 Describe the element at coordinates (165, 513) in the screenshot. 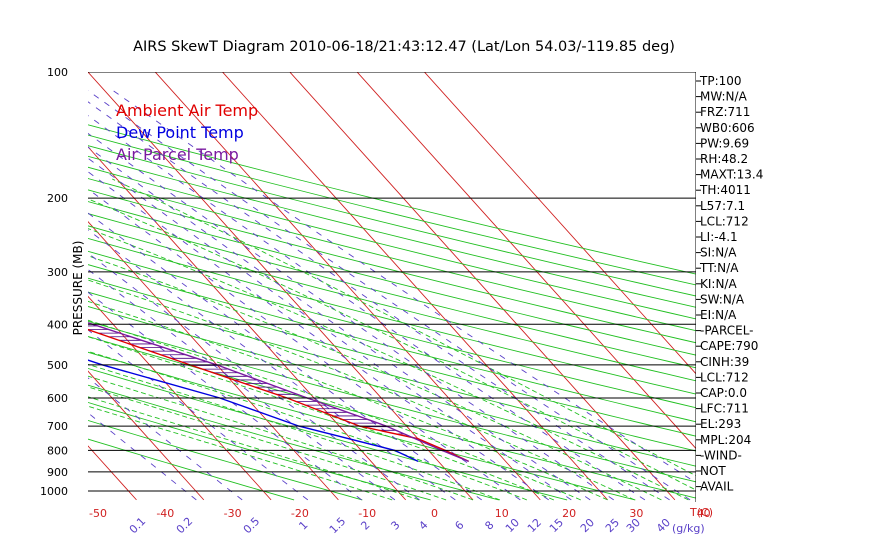

I see `bottom-tick-label: -40` at that location.